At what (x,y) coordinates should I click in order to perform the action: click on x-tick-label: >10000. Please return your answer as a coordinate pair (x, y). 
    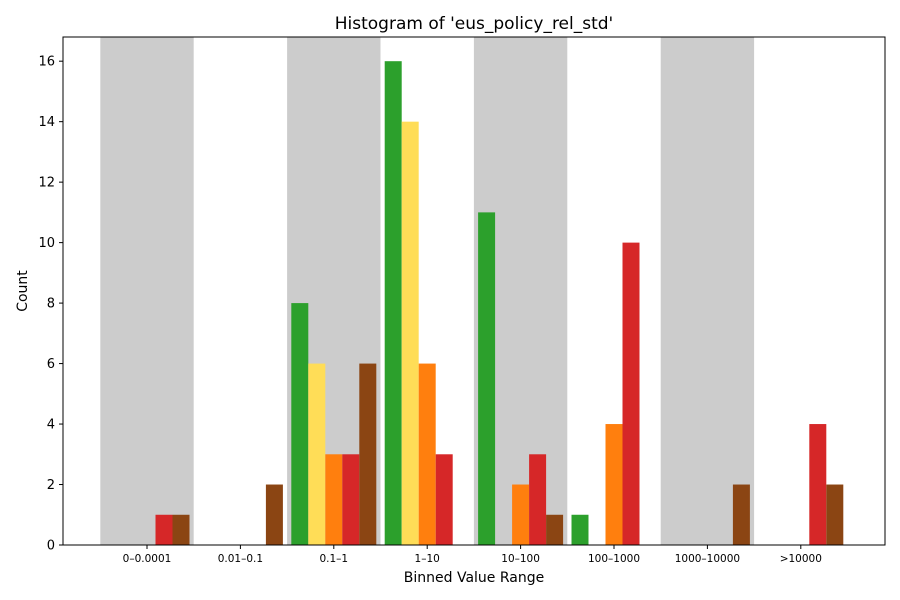
    Looking at the image, I should click on (801, 559).